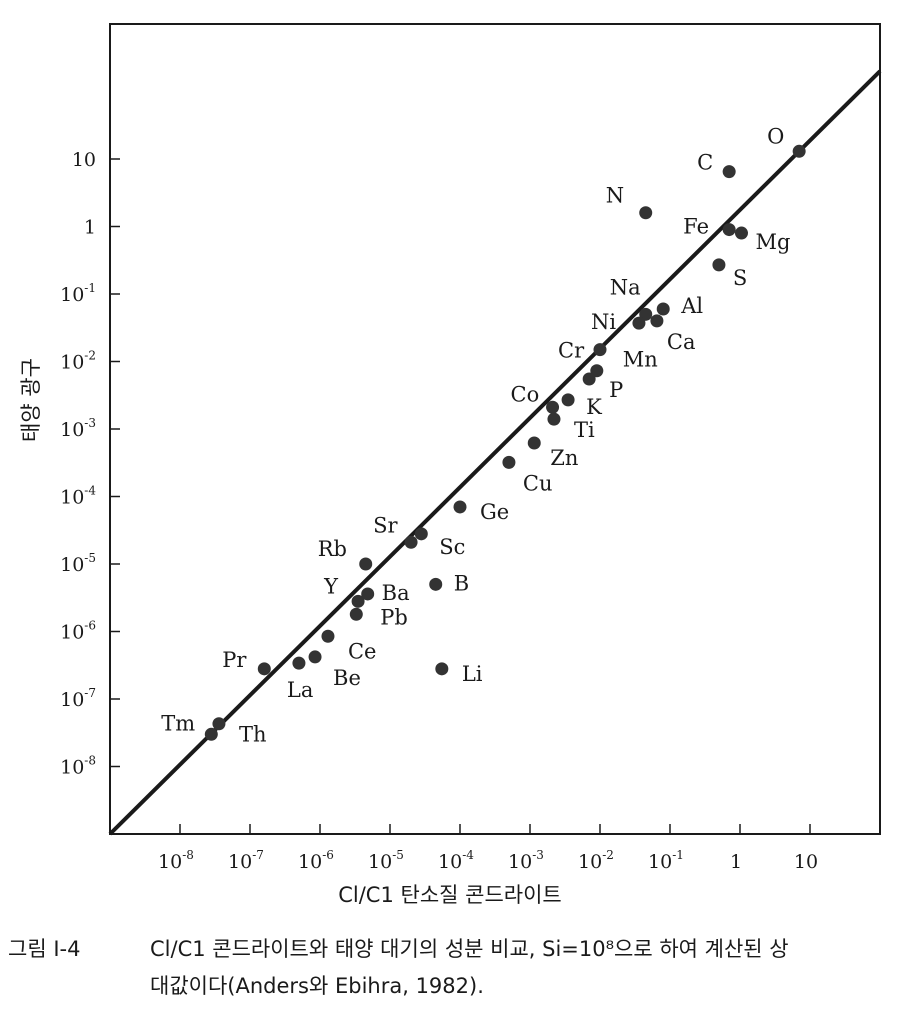 This screenshot has height=1015, width=915. What do you see at coordinates (211, 734) in the screenshot?
I see `point-tm` at bounding box center [211, 734].